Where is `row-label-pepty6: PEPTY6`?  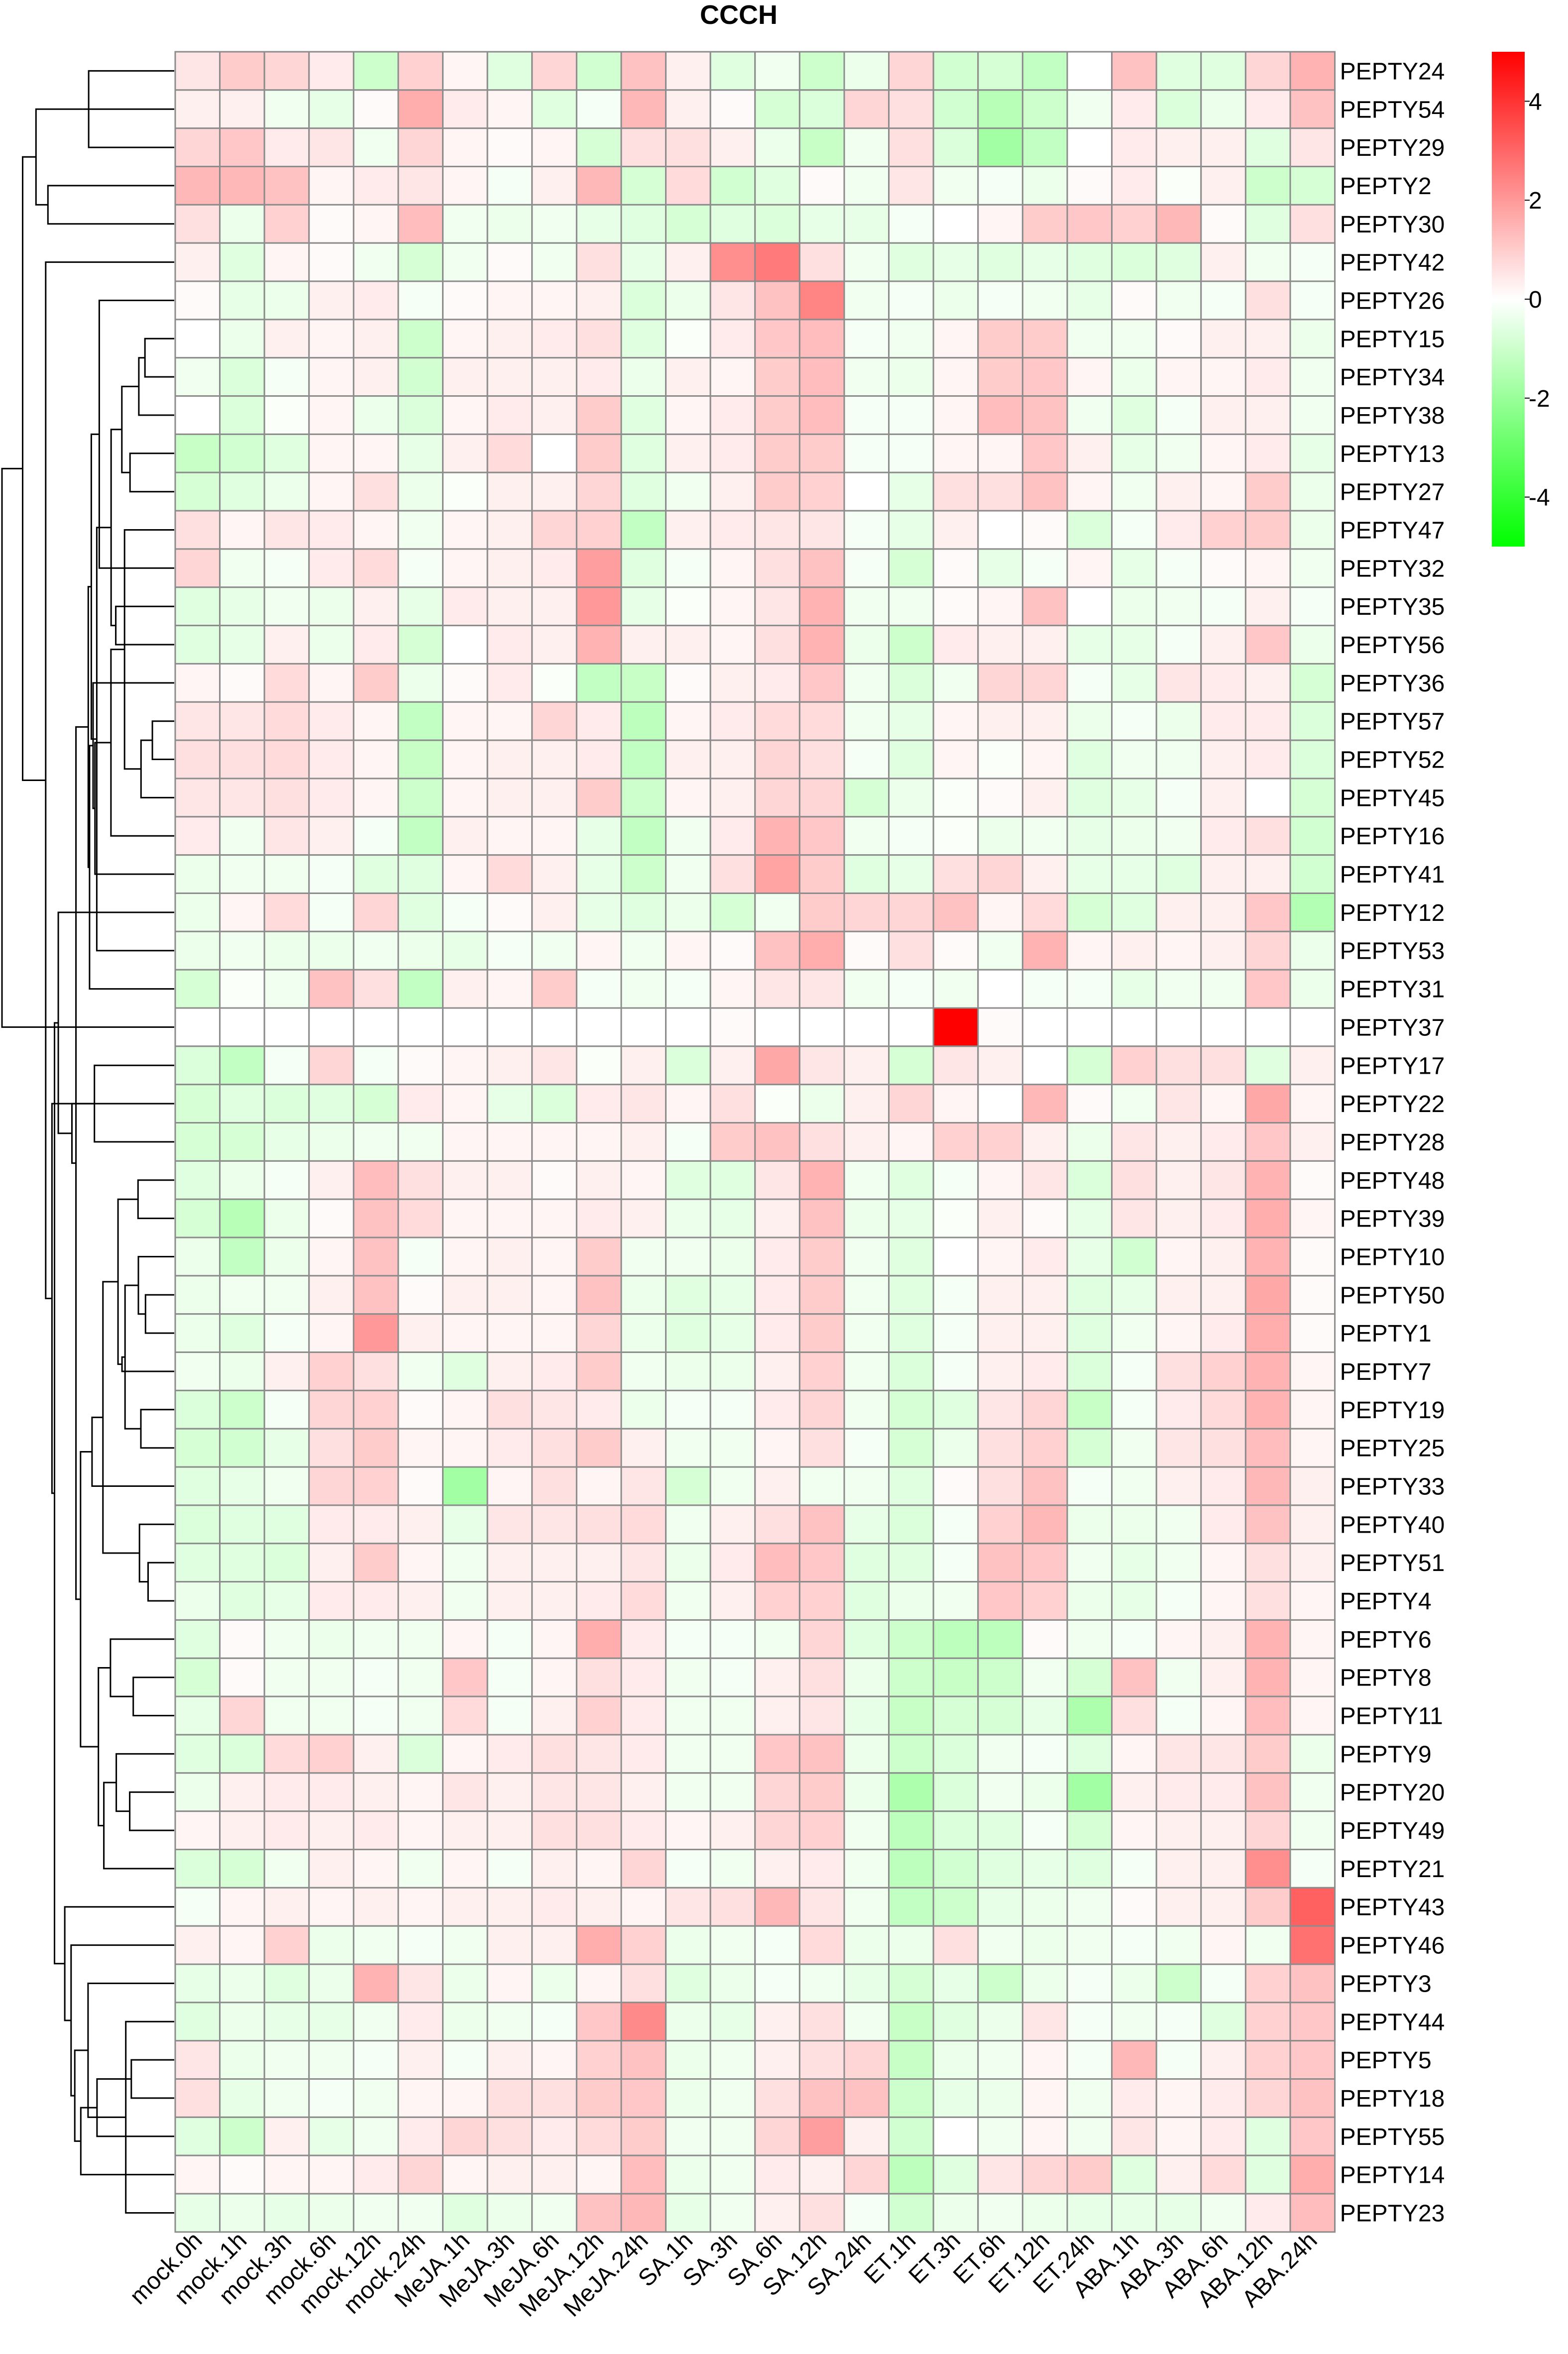
row-label-pepty6: PEPTY6 is located at coordinates (1386, 1640).